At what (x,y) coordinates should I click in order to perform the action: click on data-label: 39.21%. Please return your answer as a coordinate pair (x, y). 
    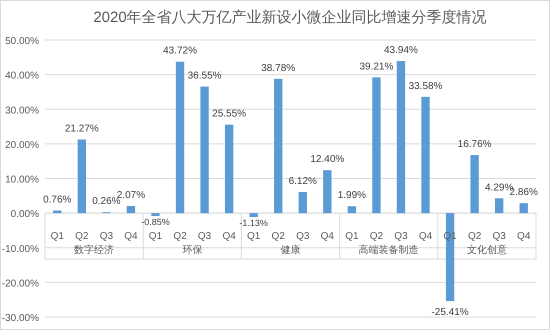
    Looking at the image, I should click on (376, 66).